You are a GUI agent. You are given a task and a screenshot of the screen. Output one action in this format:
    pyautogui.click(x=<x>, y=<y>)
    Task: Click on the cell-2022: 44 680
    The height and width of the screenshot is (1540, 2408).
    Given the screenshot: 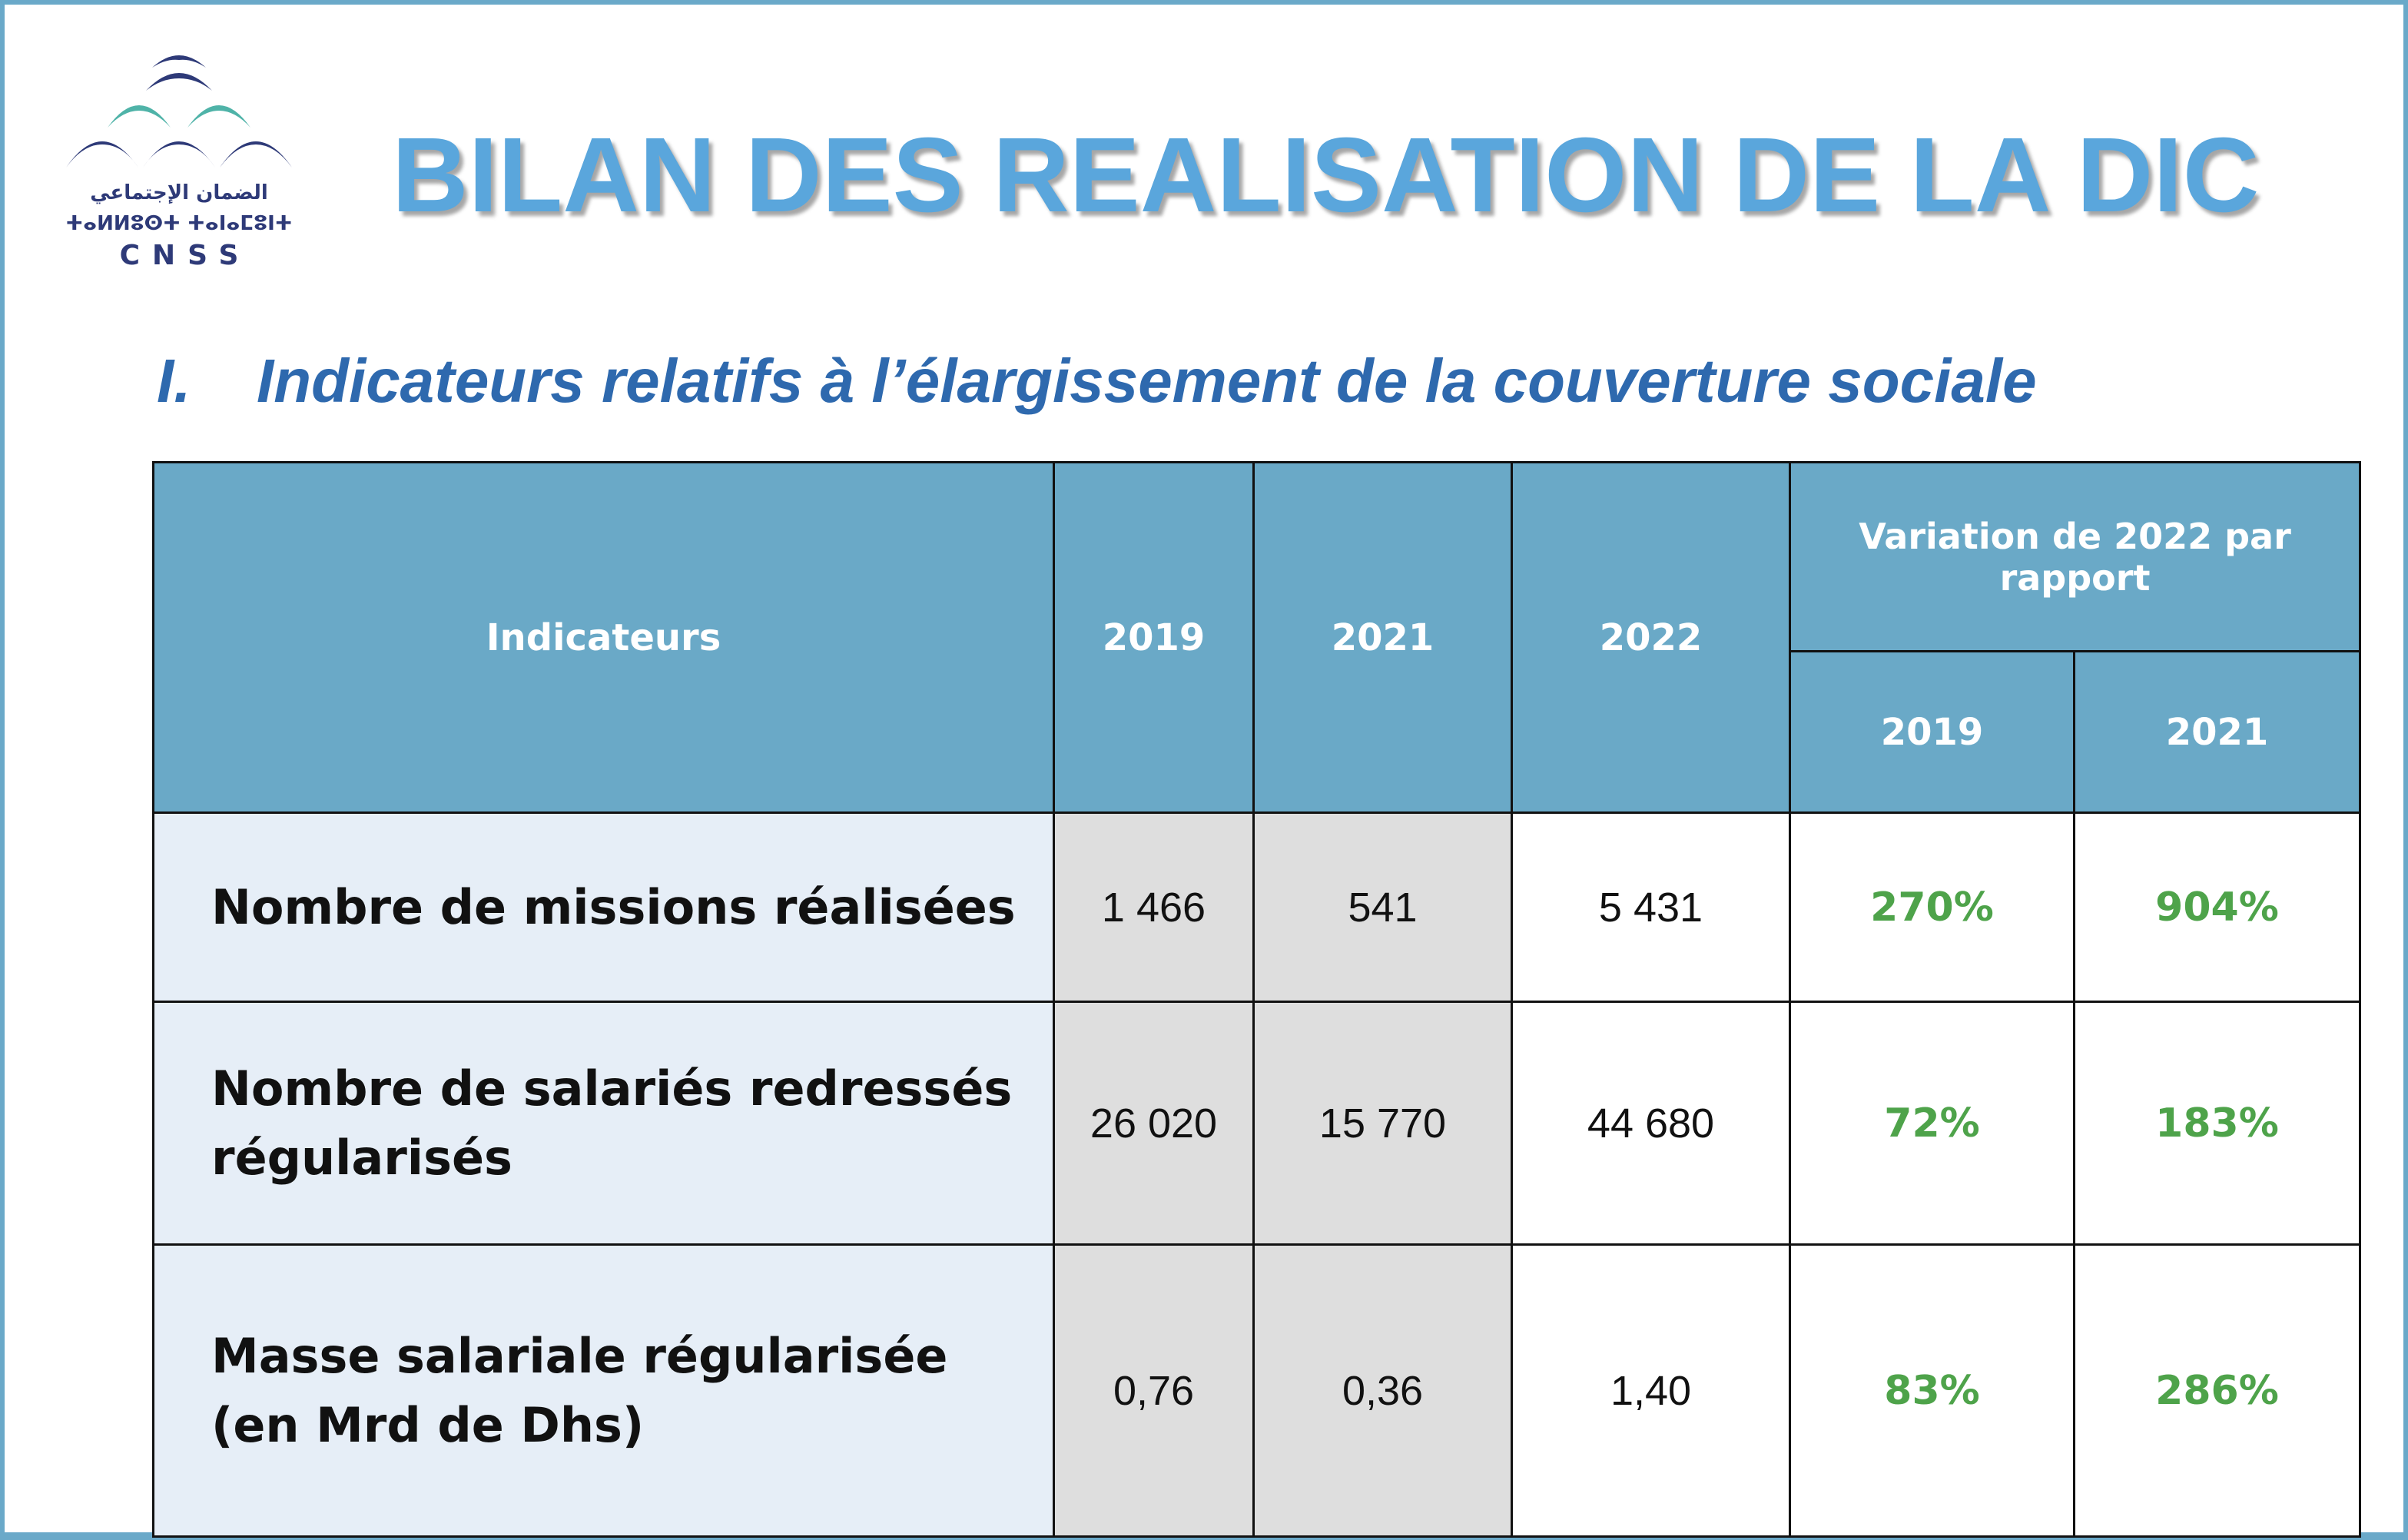 What is the action you would take?
    pyautogui.click(x=1651, y=1124)
    